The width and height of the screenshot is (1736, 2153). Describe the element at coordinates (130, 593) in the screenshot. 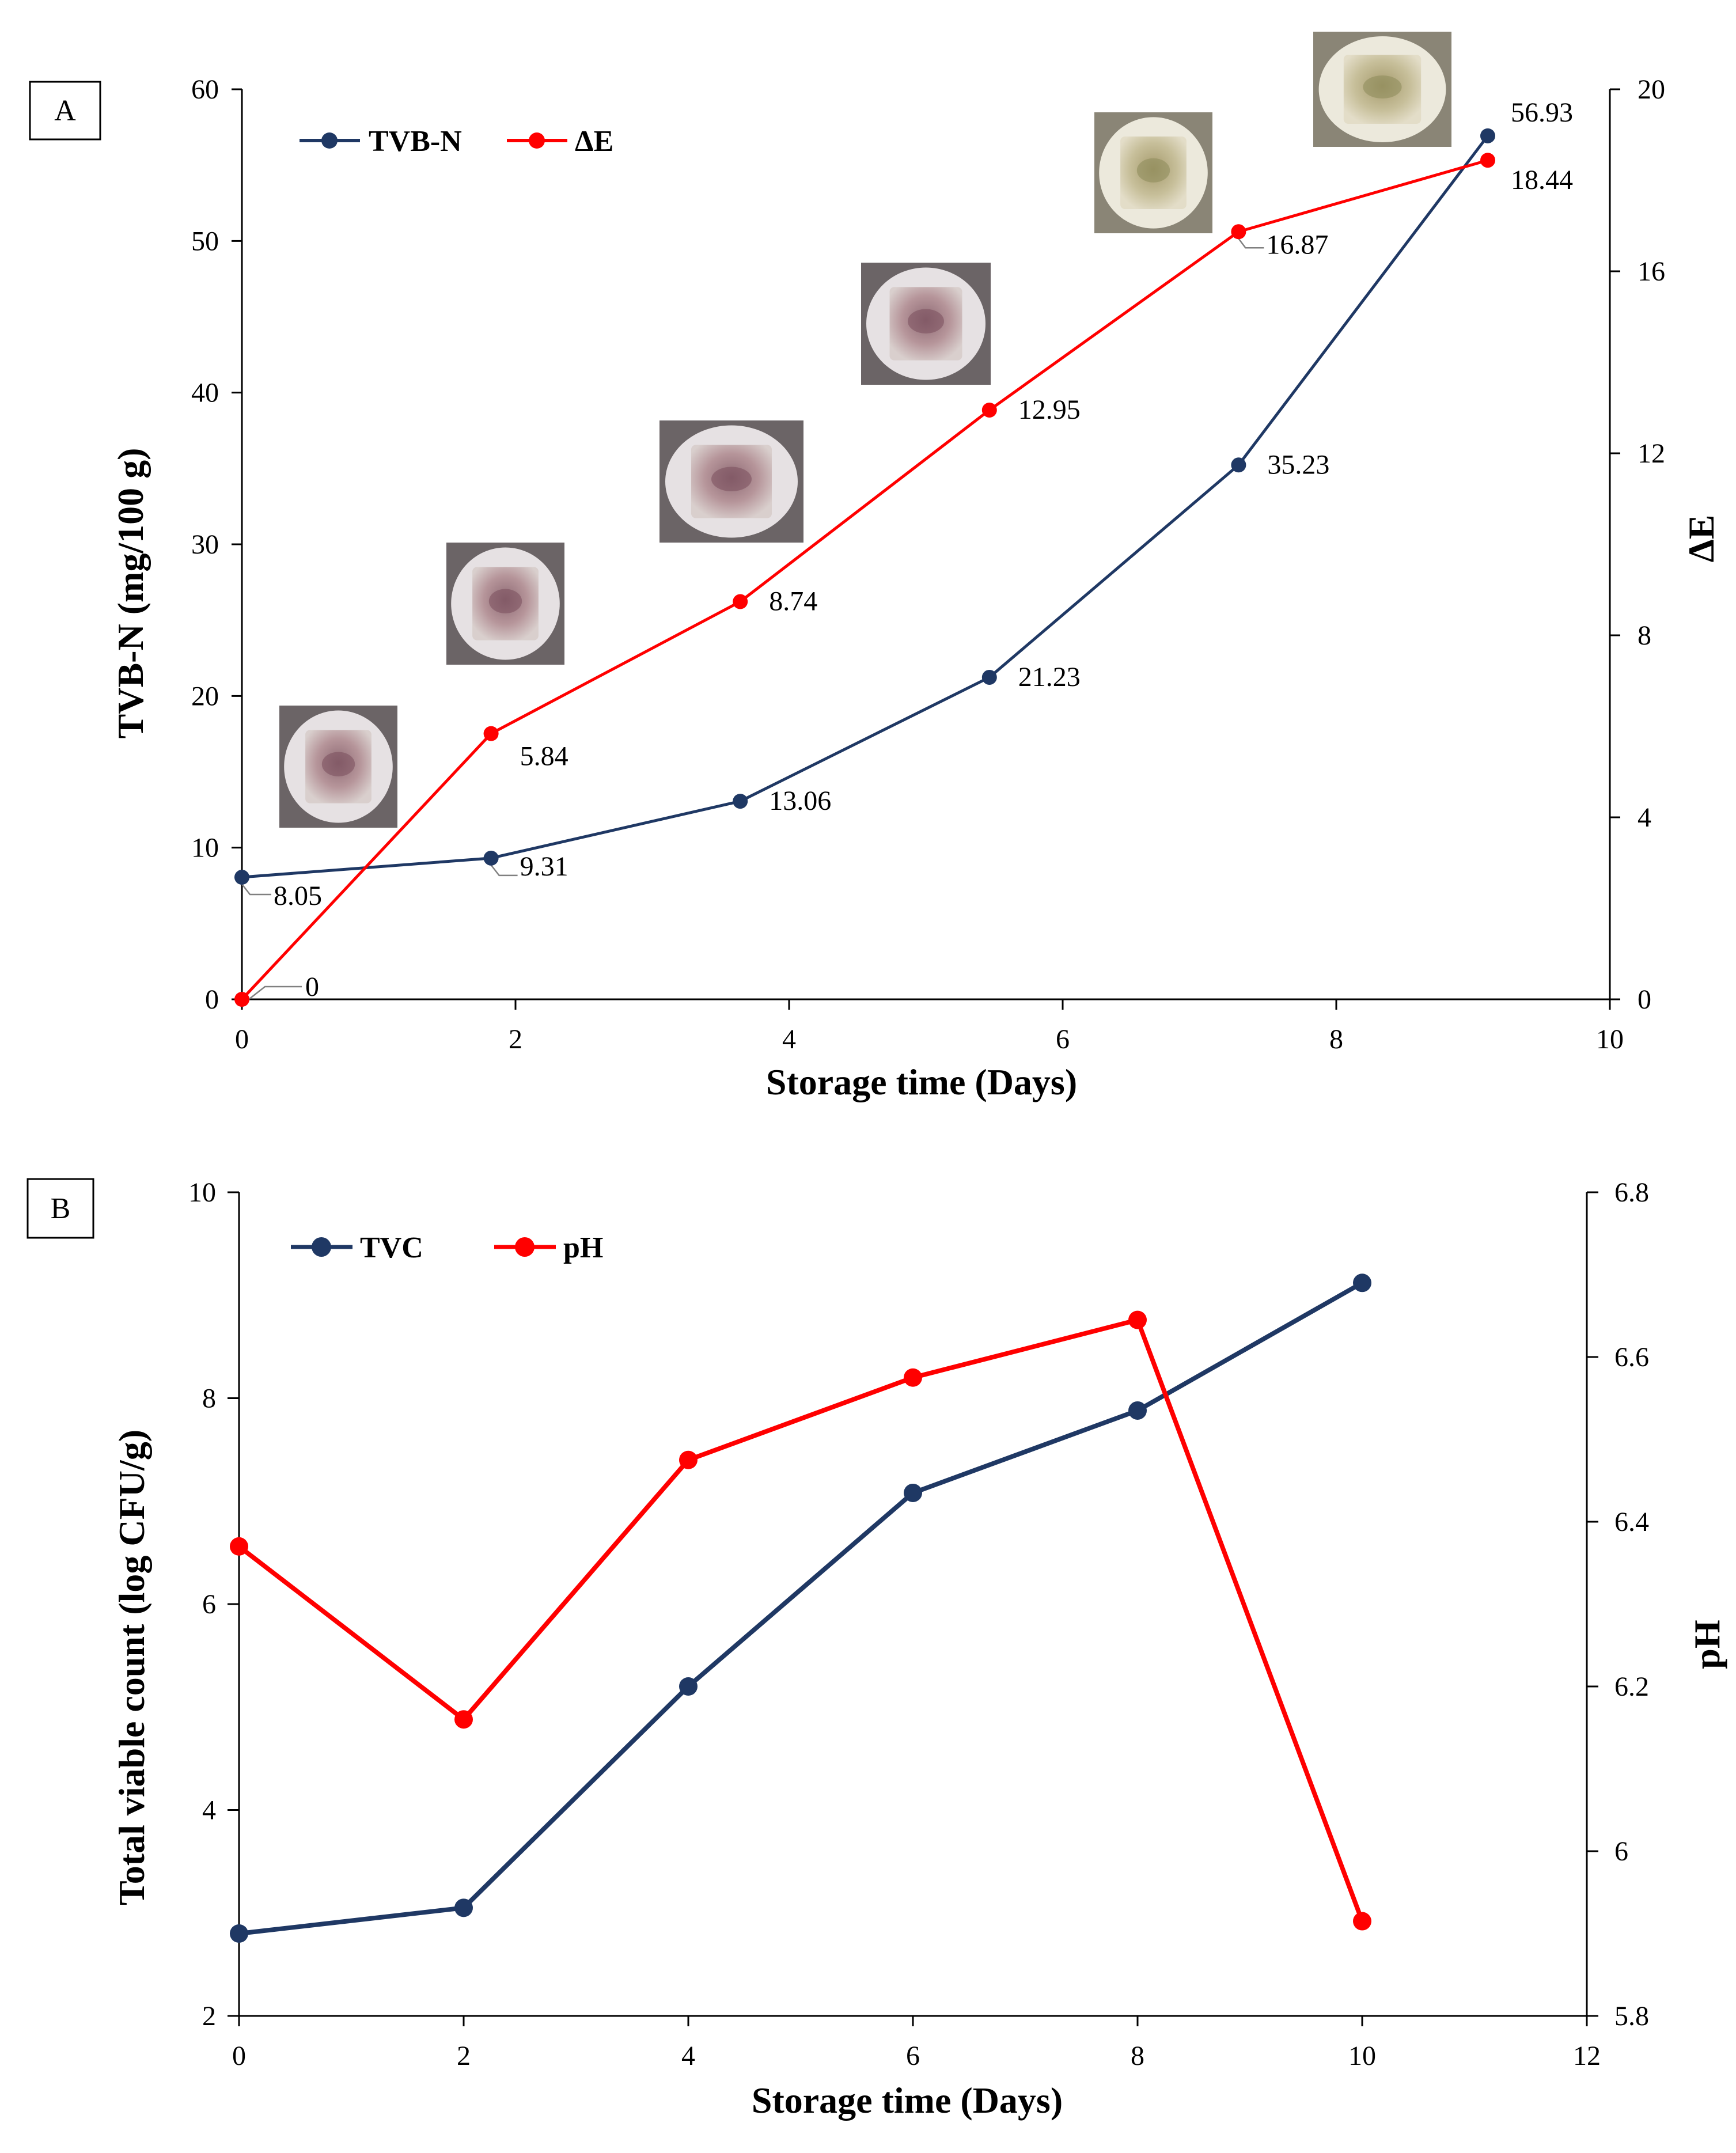

I see `y-axis-title-a: TVB-N (mg/100 g)` at that location.